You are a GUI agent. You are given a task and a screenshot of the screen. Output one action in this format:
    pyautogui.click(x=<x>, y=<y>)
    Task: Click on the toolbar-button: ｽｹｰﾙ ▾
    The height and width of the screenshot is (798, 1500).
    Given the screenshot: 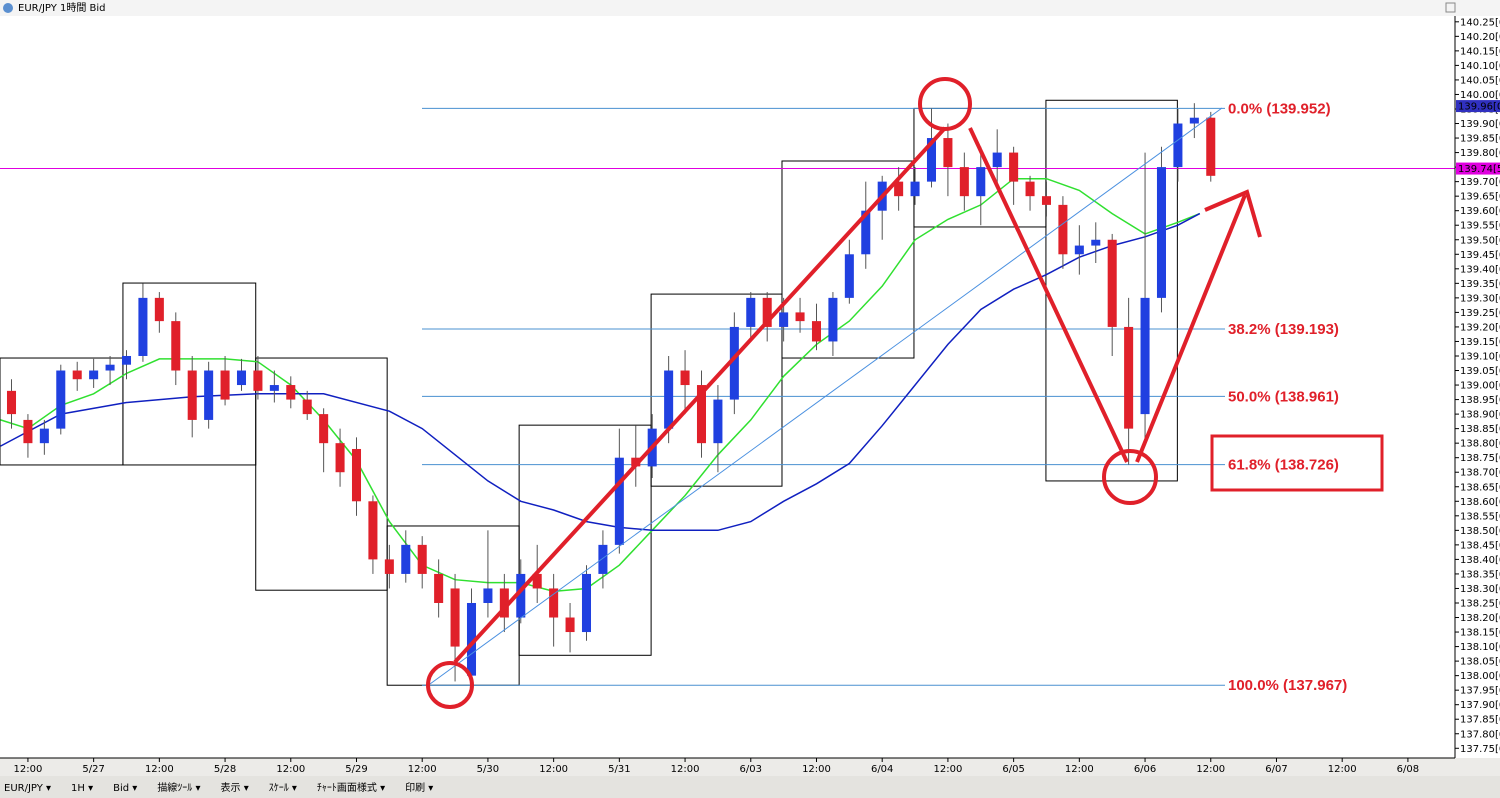 What is the action you would take?
    pyautogui.click(x=283, y=788)
    